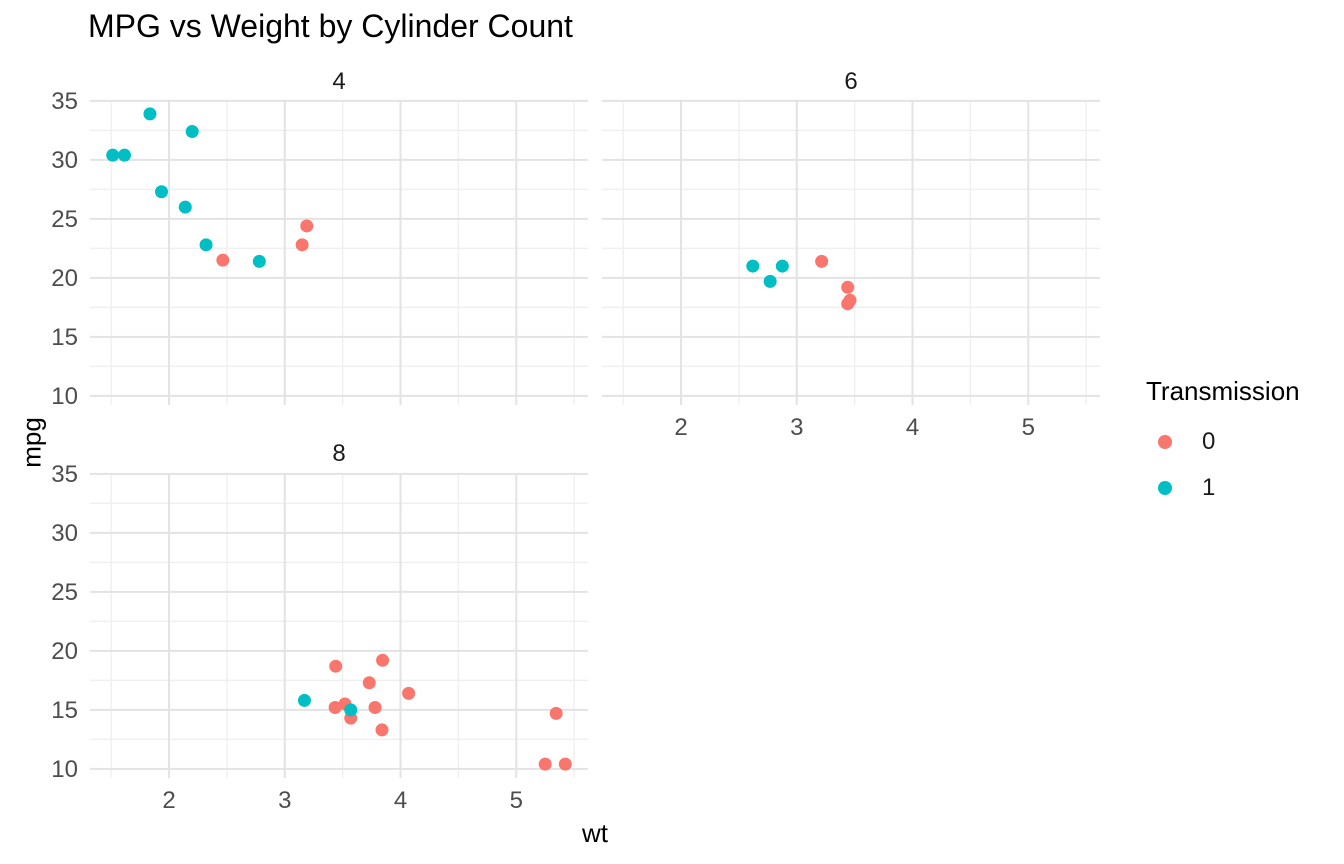 This screenshot has height=864, width=1344. What do you see at coordinates (595, 833) in the screenshot?
I see `x-axis-title: wt` at bounding box center [595, 833].